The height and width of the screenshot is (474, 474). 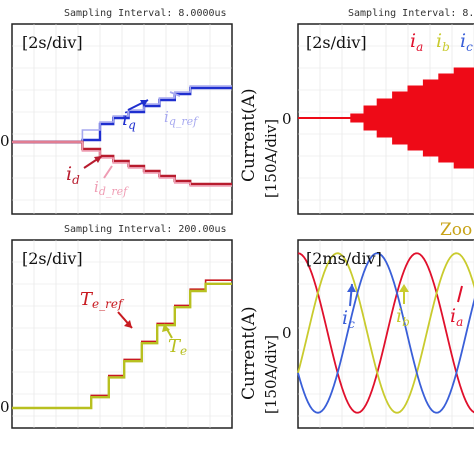 I want to click on zoom-label: Zoo, so click(x=456, y=230).